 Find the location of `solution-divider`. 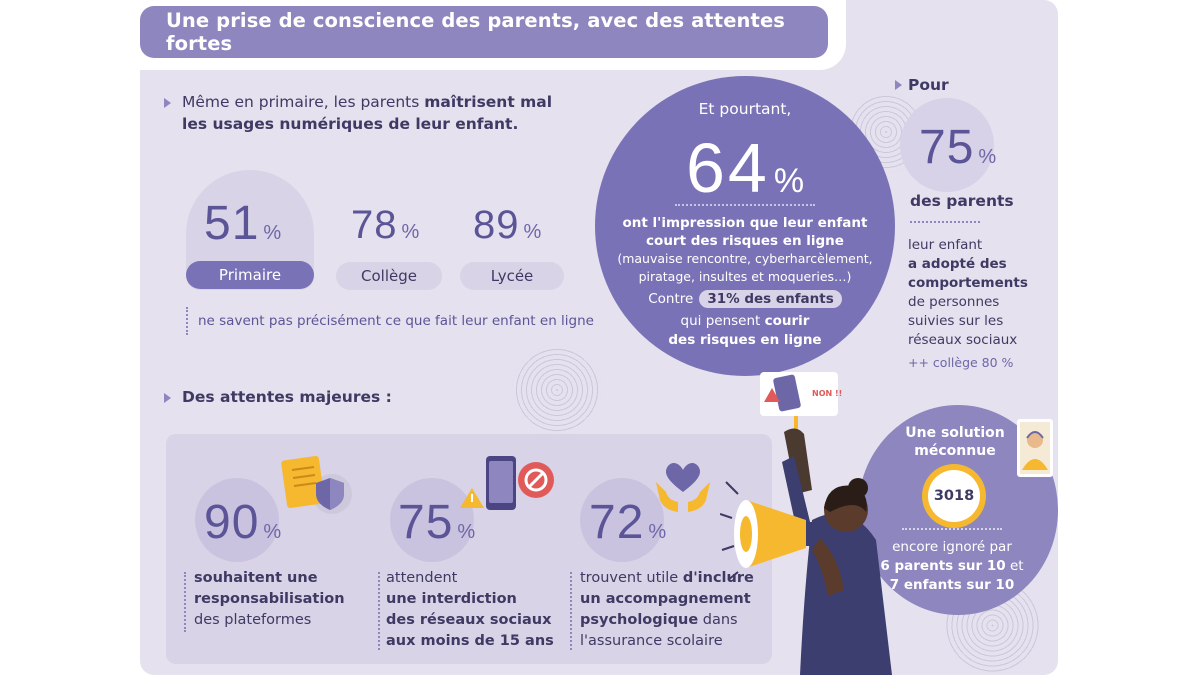

solution-divider is located at coordinates (952, 529).